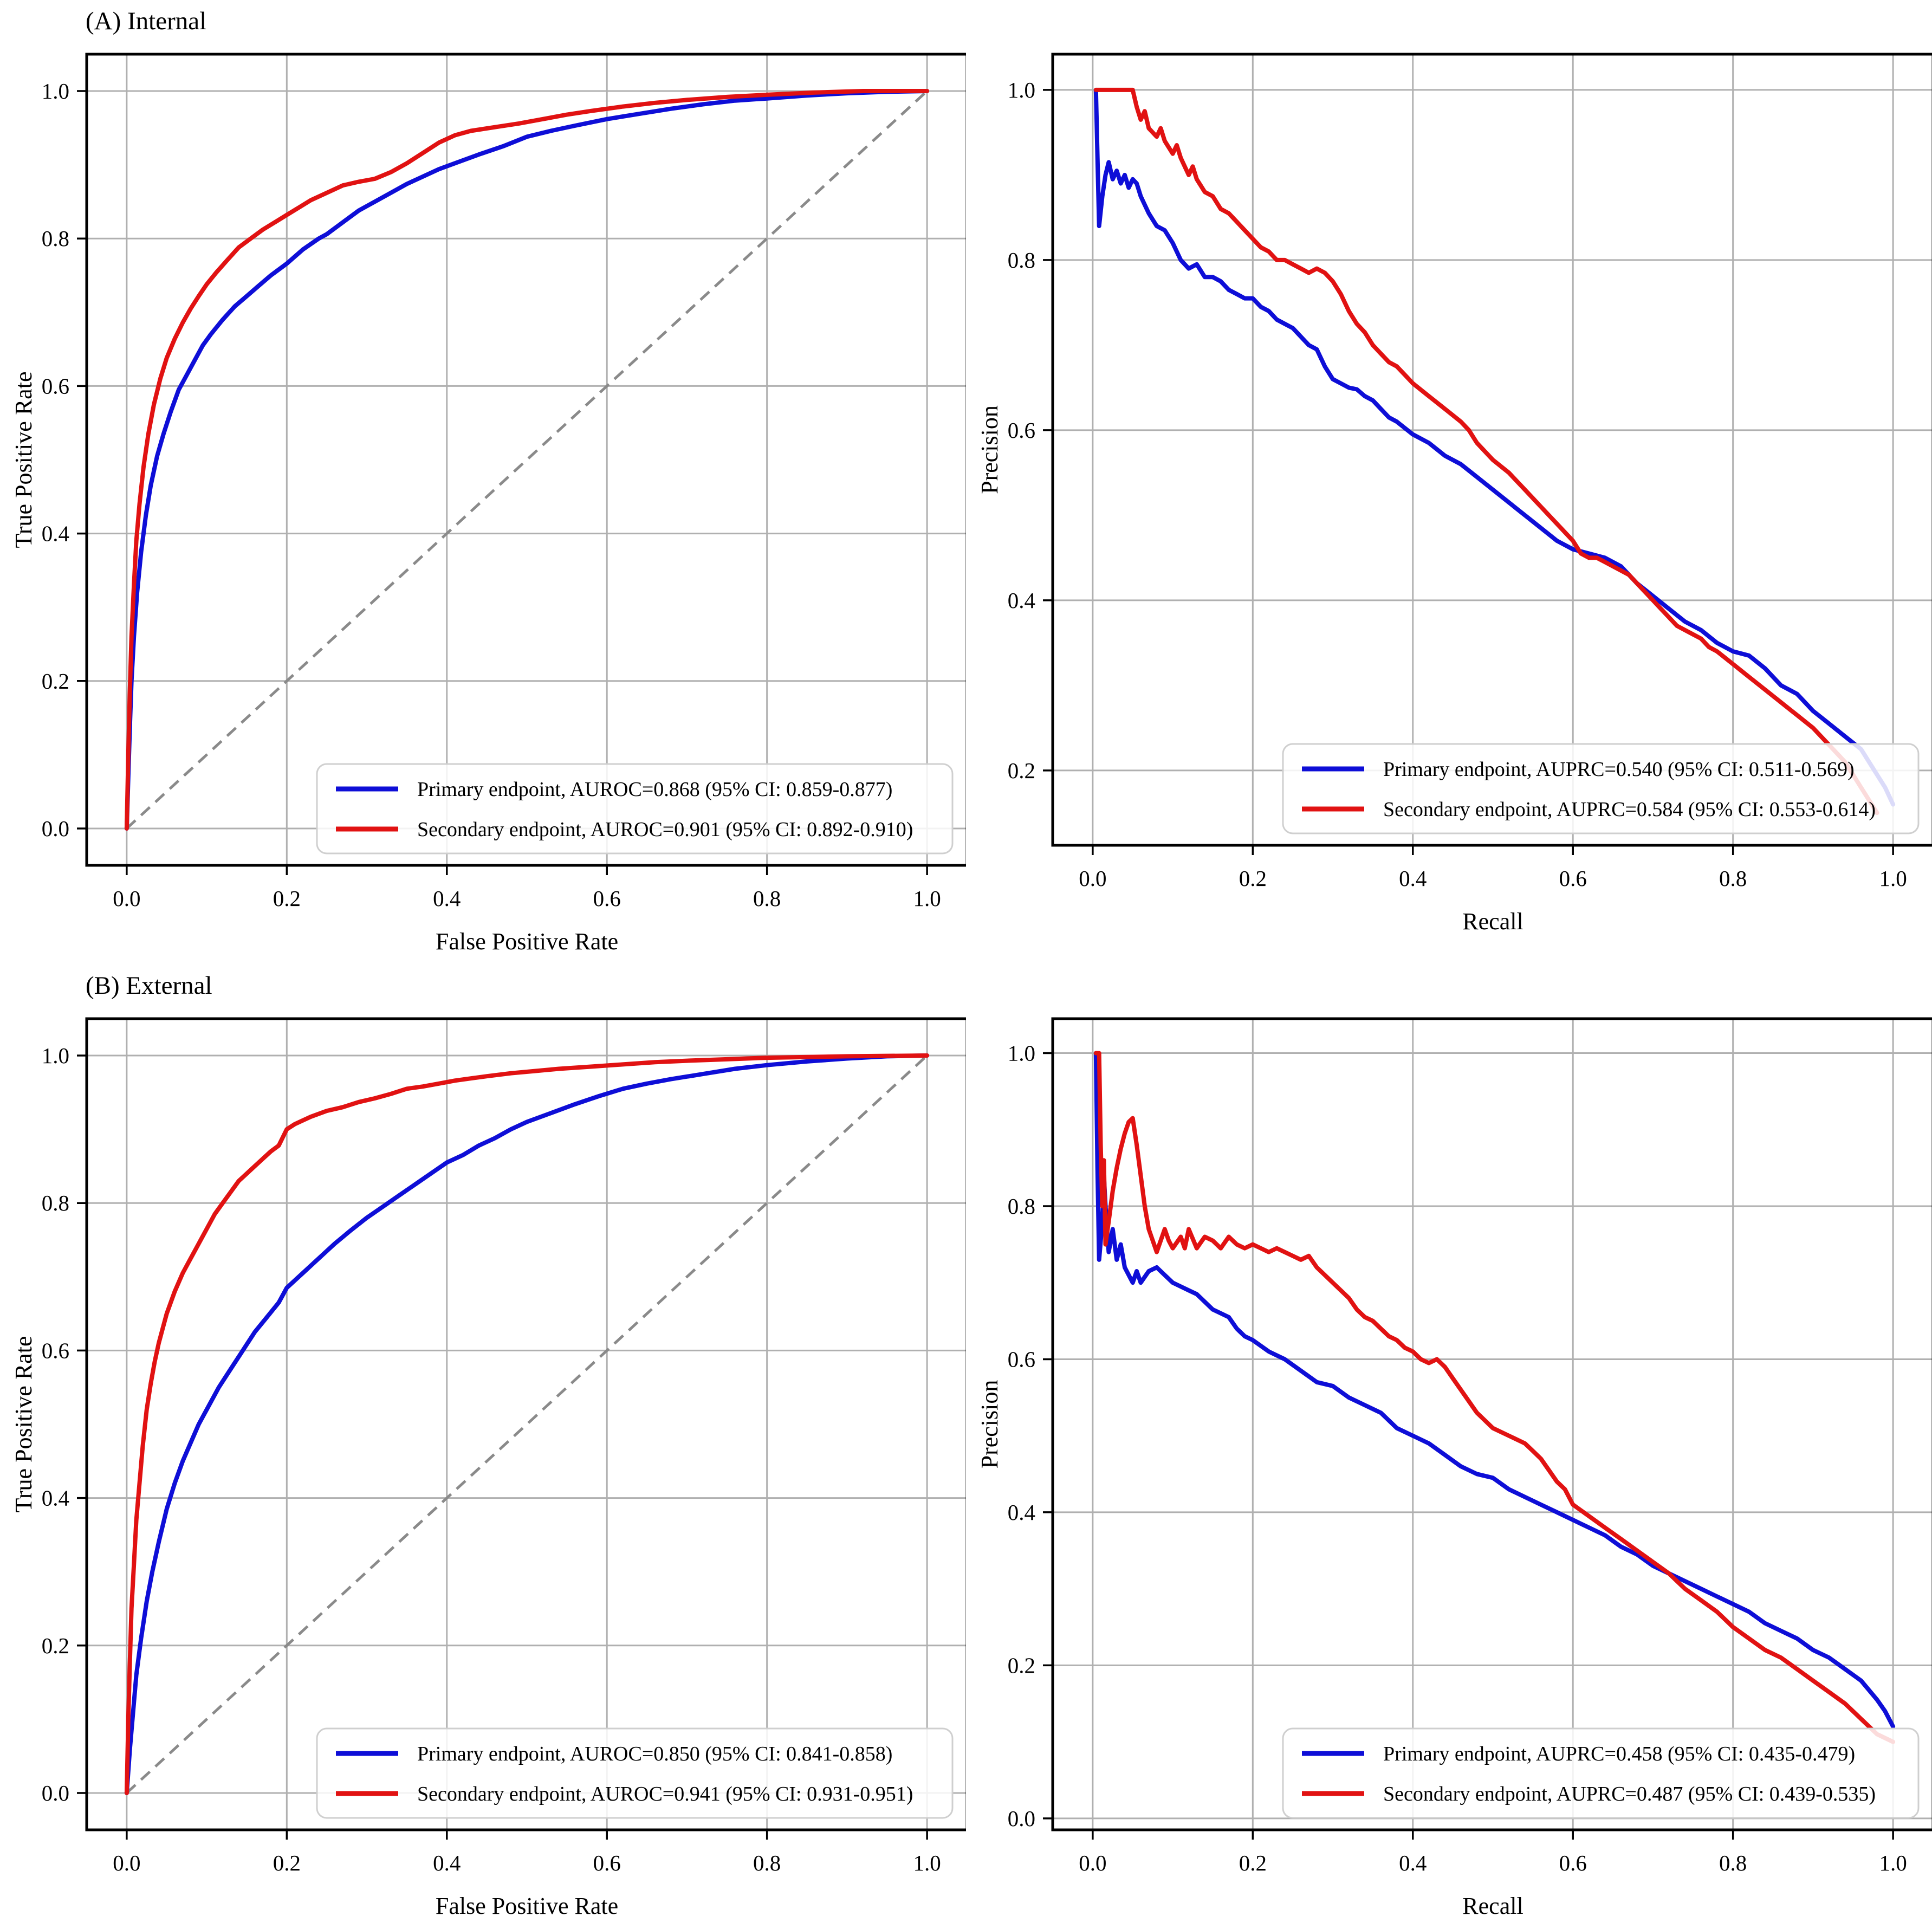  What do you see at coordinates (146, 21) in the screenshot?
I see `panel-title-internal: (A) Internal` at bounding box center [146, 21].